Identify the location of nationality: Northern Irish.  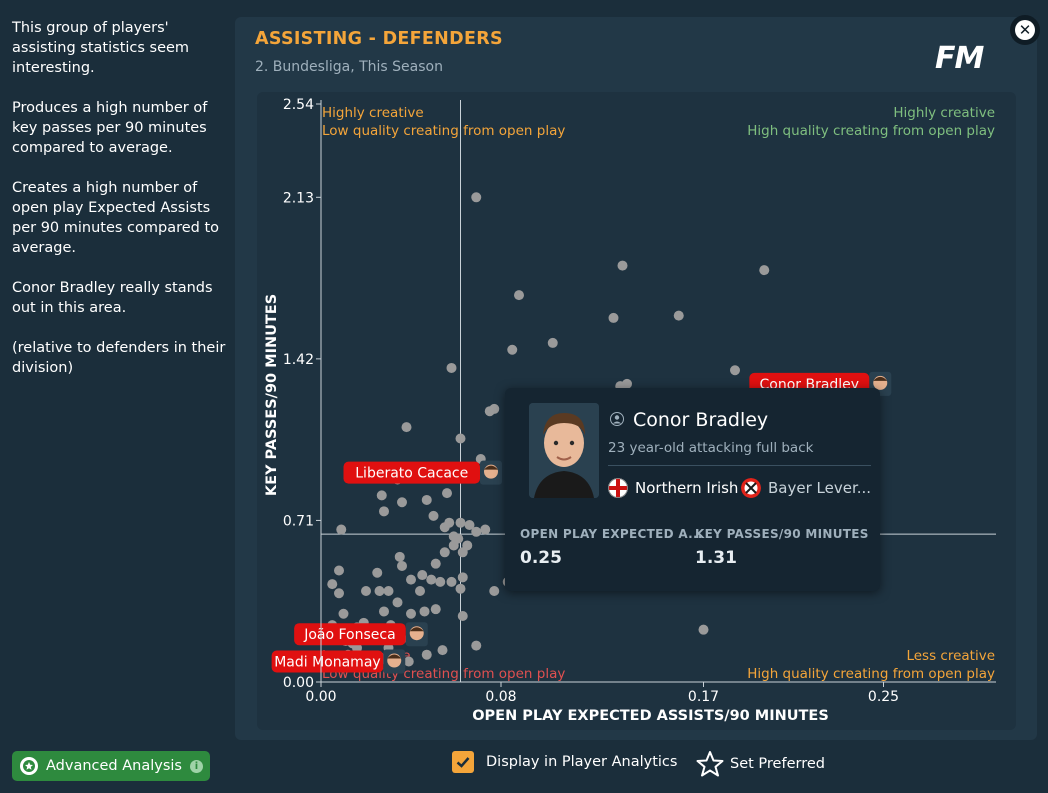
(673, 488).